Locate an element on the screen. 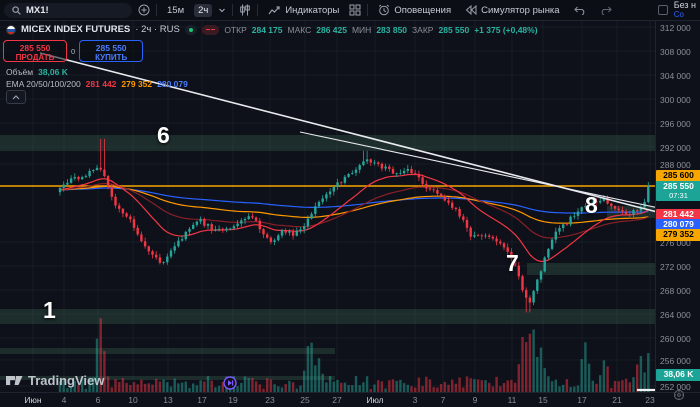 The width and height of the screenshot is (700, 407). axis-settings-icon is located at coordinates (679, 397).